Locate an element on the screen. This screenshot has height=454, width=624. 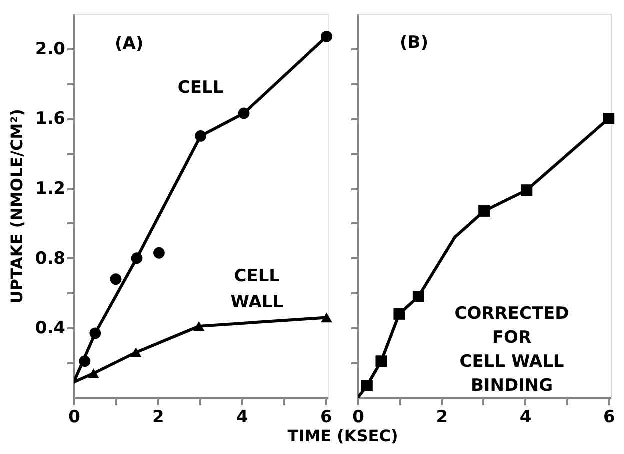
y-tick-label: 2.0 is located at coordinates (50, 49).